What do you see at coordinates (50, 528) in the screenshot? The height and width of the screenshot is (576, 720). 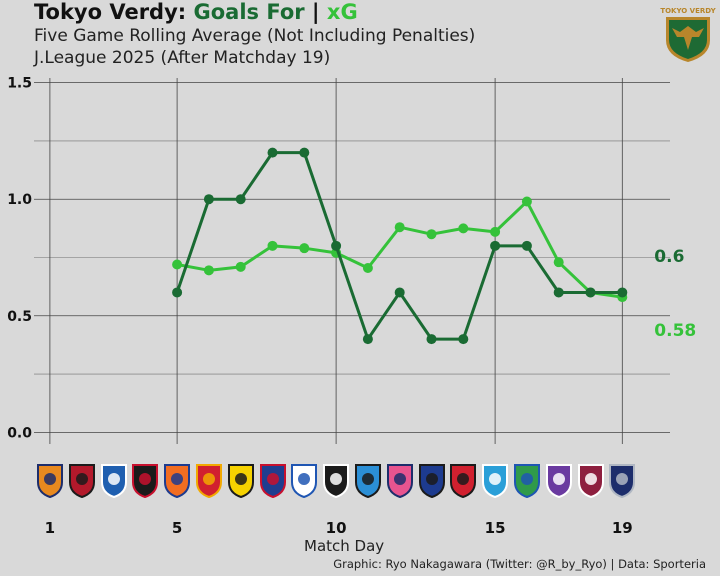 I see `x-tick-label: 1` at bounding box center [50, 528].